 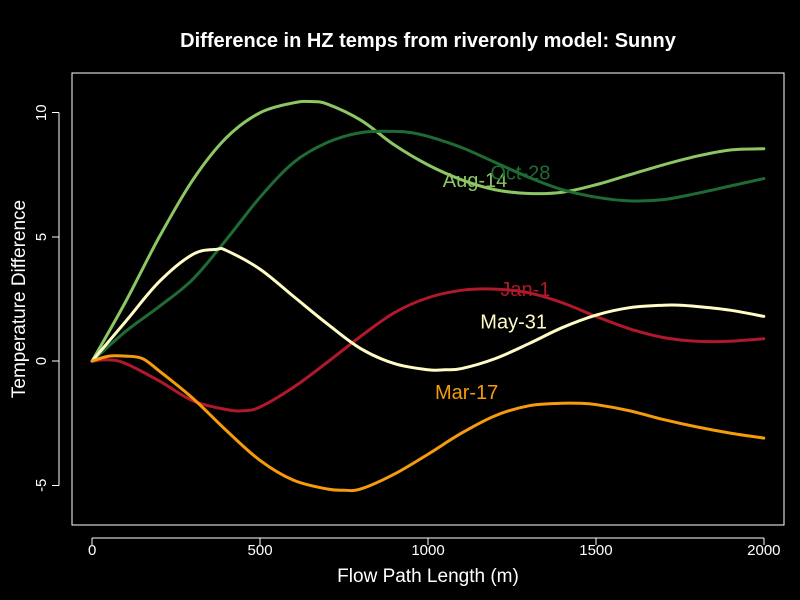 I want to click on y-tick-label: -5, so click(x=41, y=485).